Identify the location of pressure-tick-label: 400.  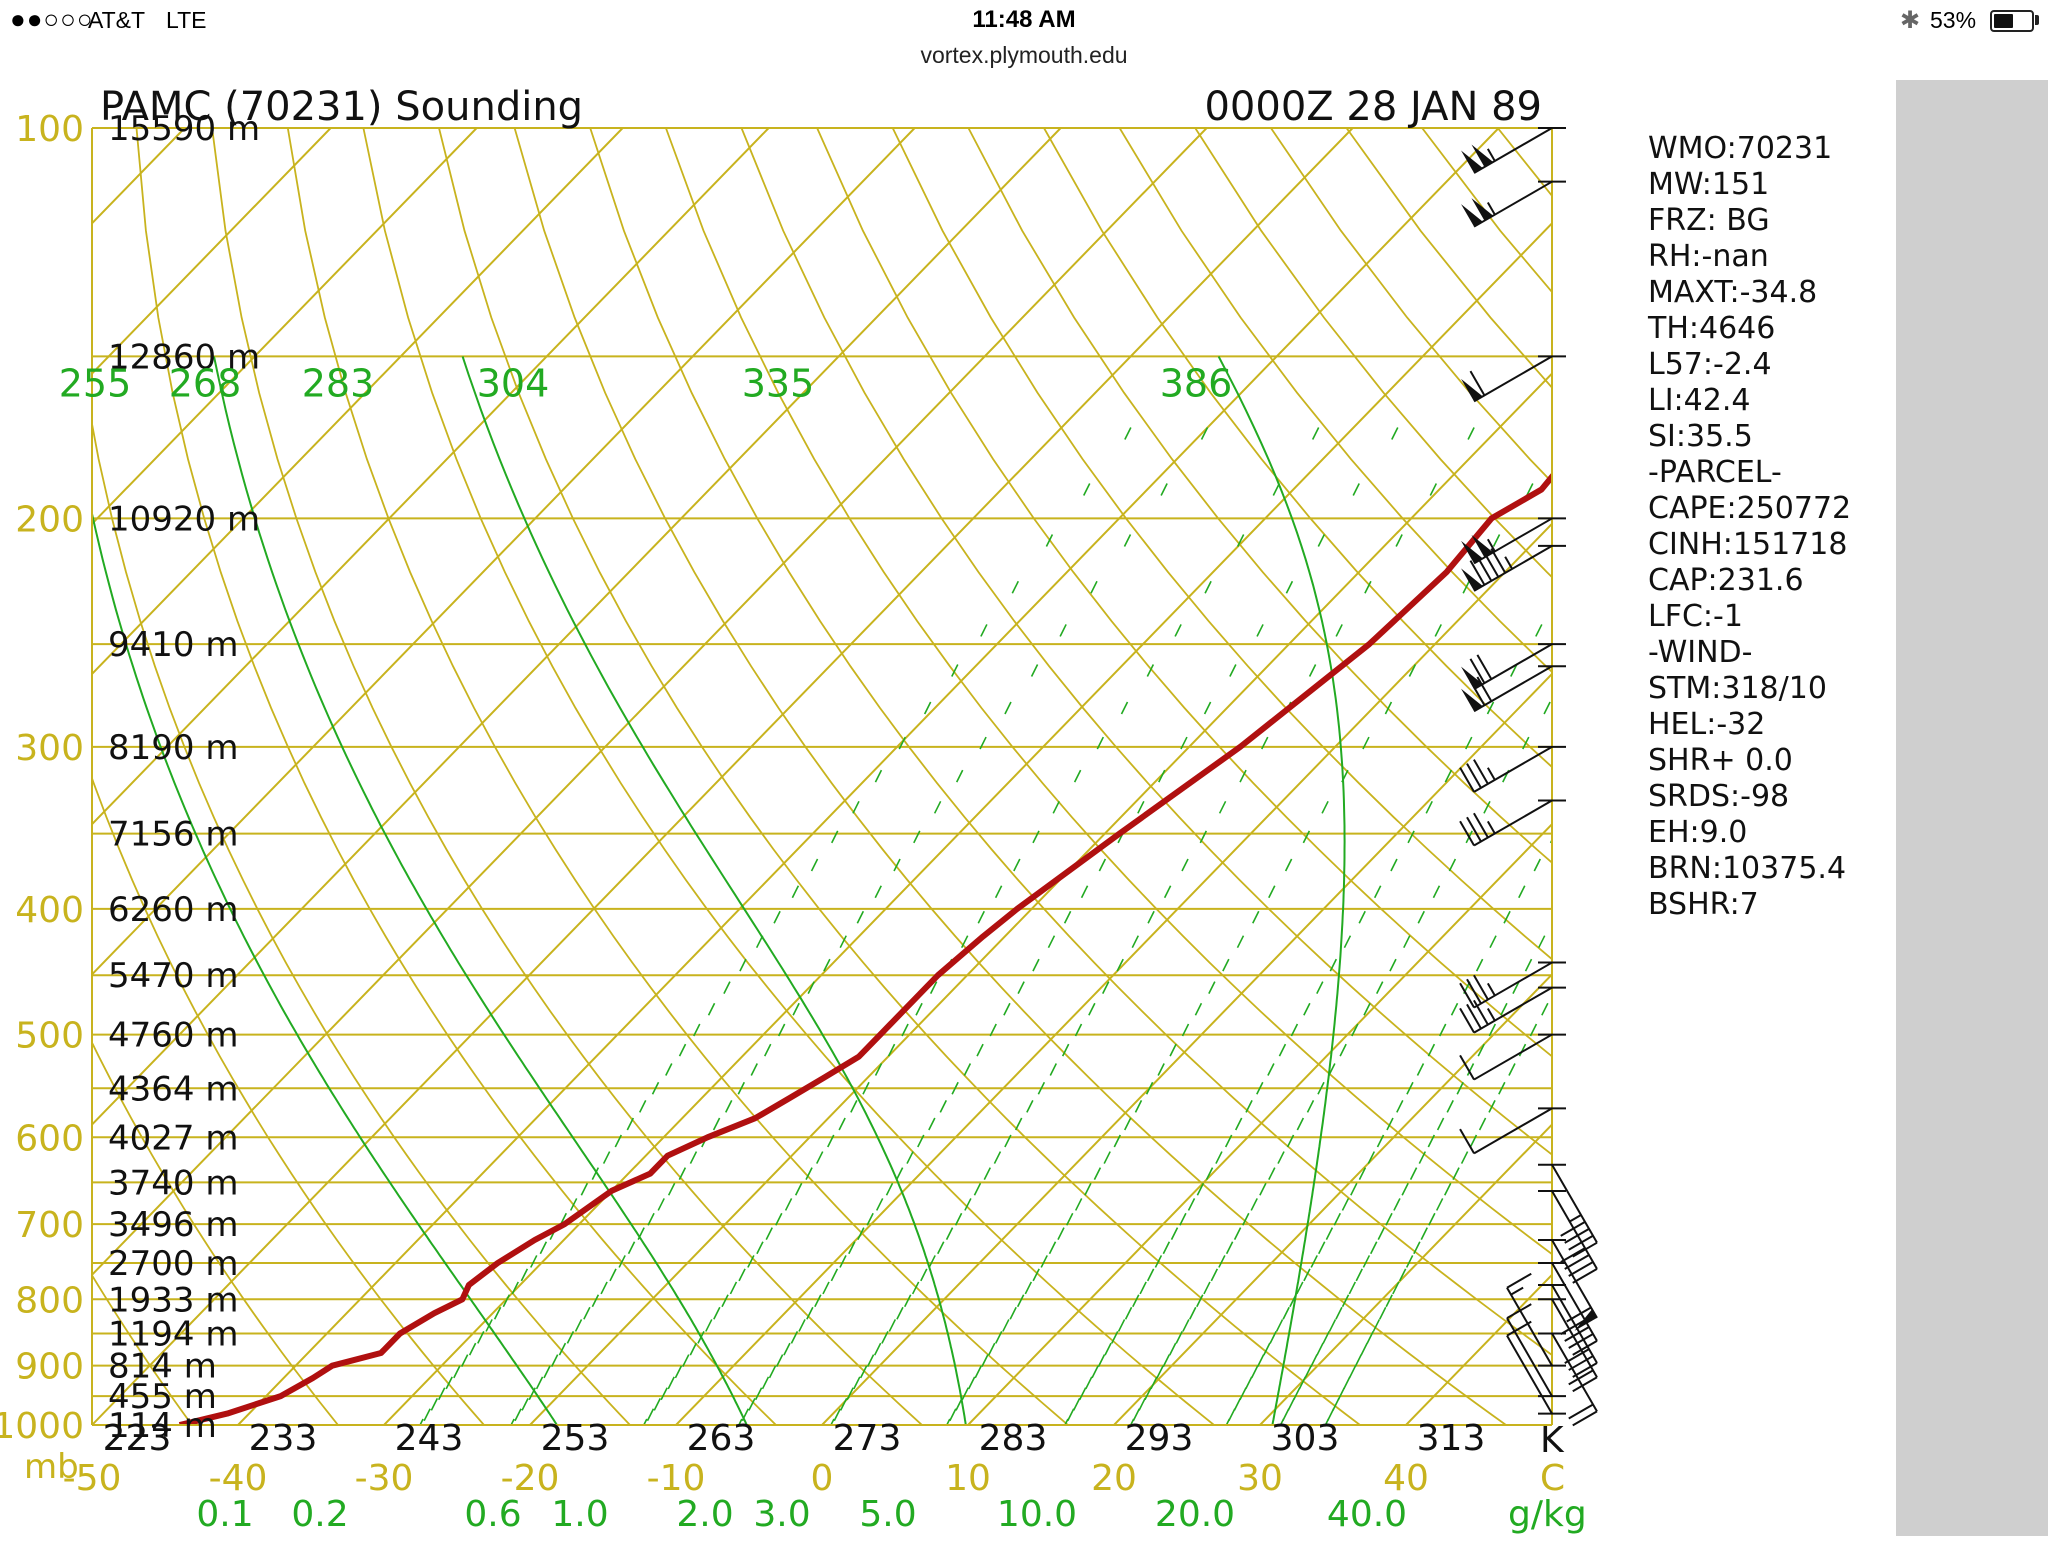
(49, 910).